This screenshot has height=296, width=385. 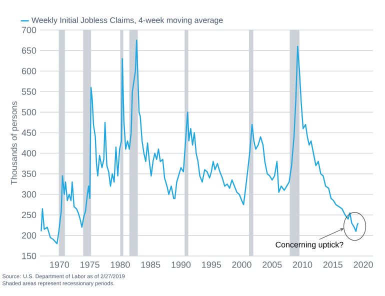 I want to click on x-tick-label: 1995, so click(x=211, y=265).